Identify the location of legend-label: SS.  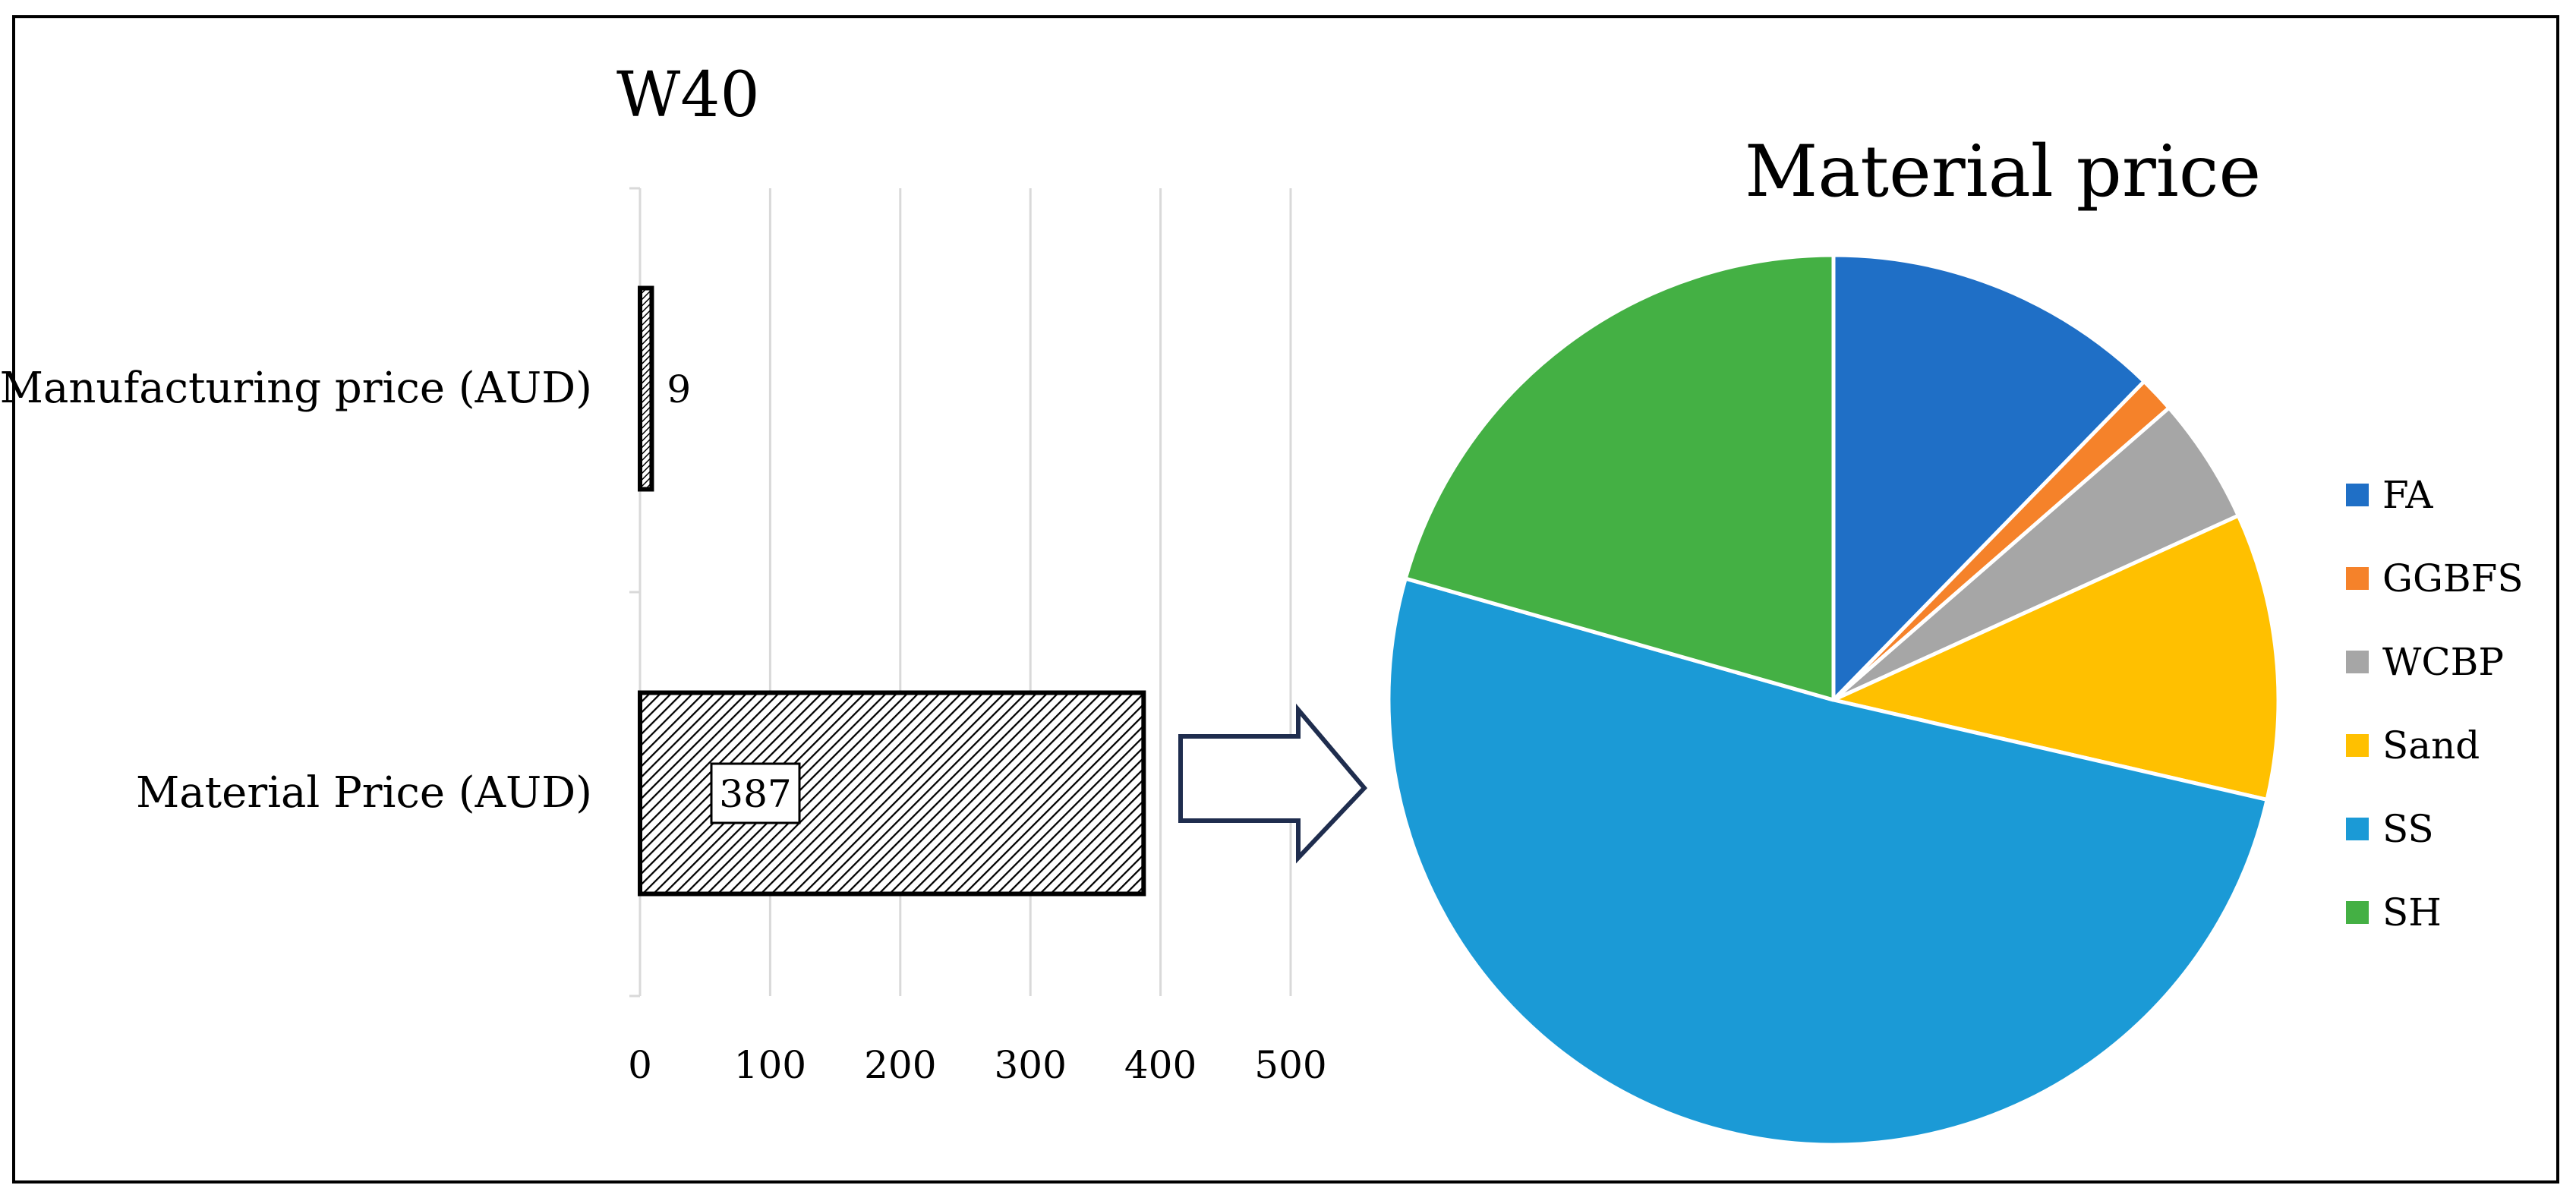
(2408, 829).